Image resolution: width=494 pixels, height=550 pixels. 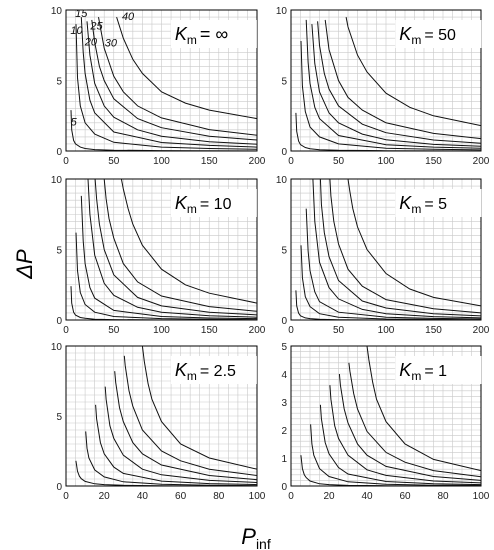 What do you see at coordinates (81, 14) in the screenshot?
I see `curve-label-15: 15` at bounding box center [81, 14].